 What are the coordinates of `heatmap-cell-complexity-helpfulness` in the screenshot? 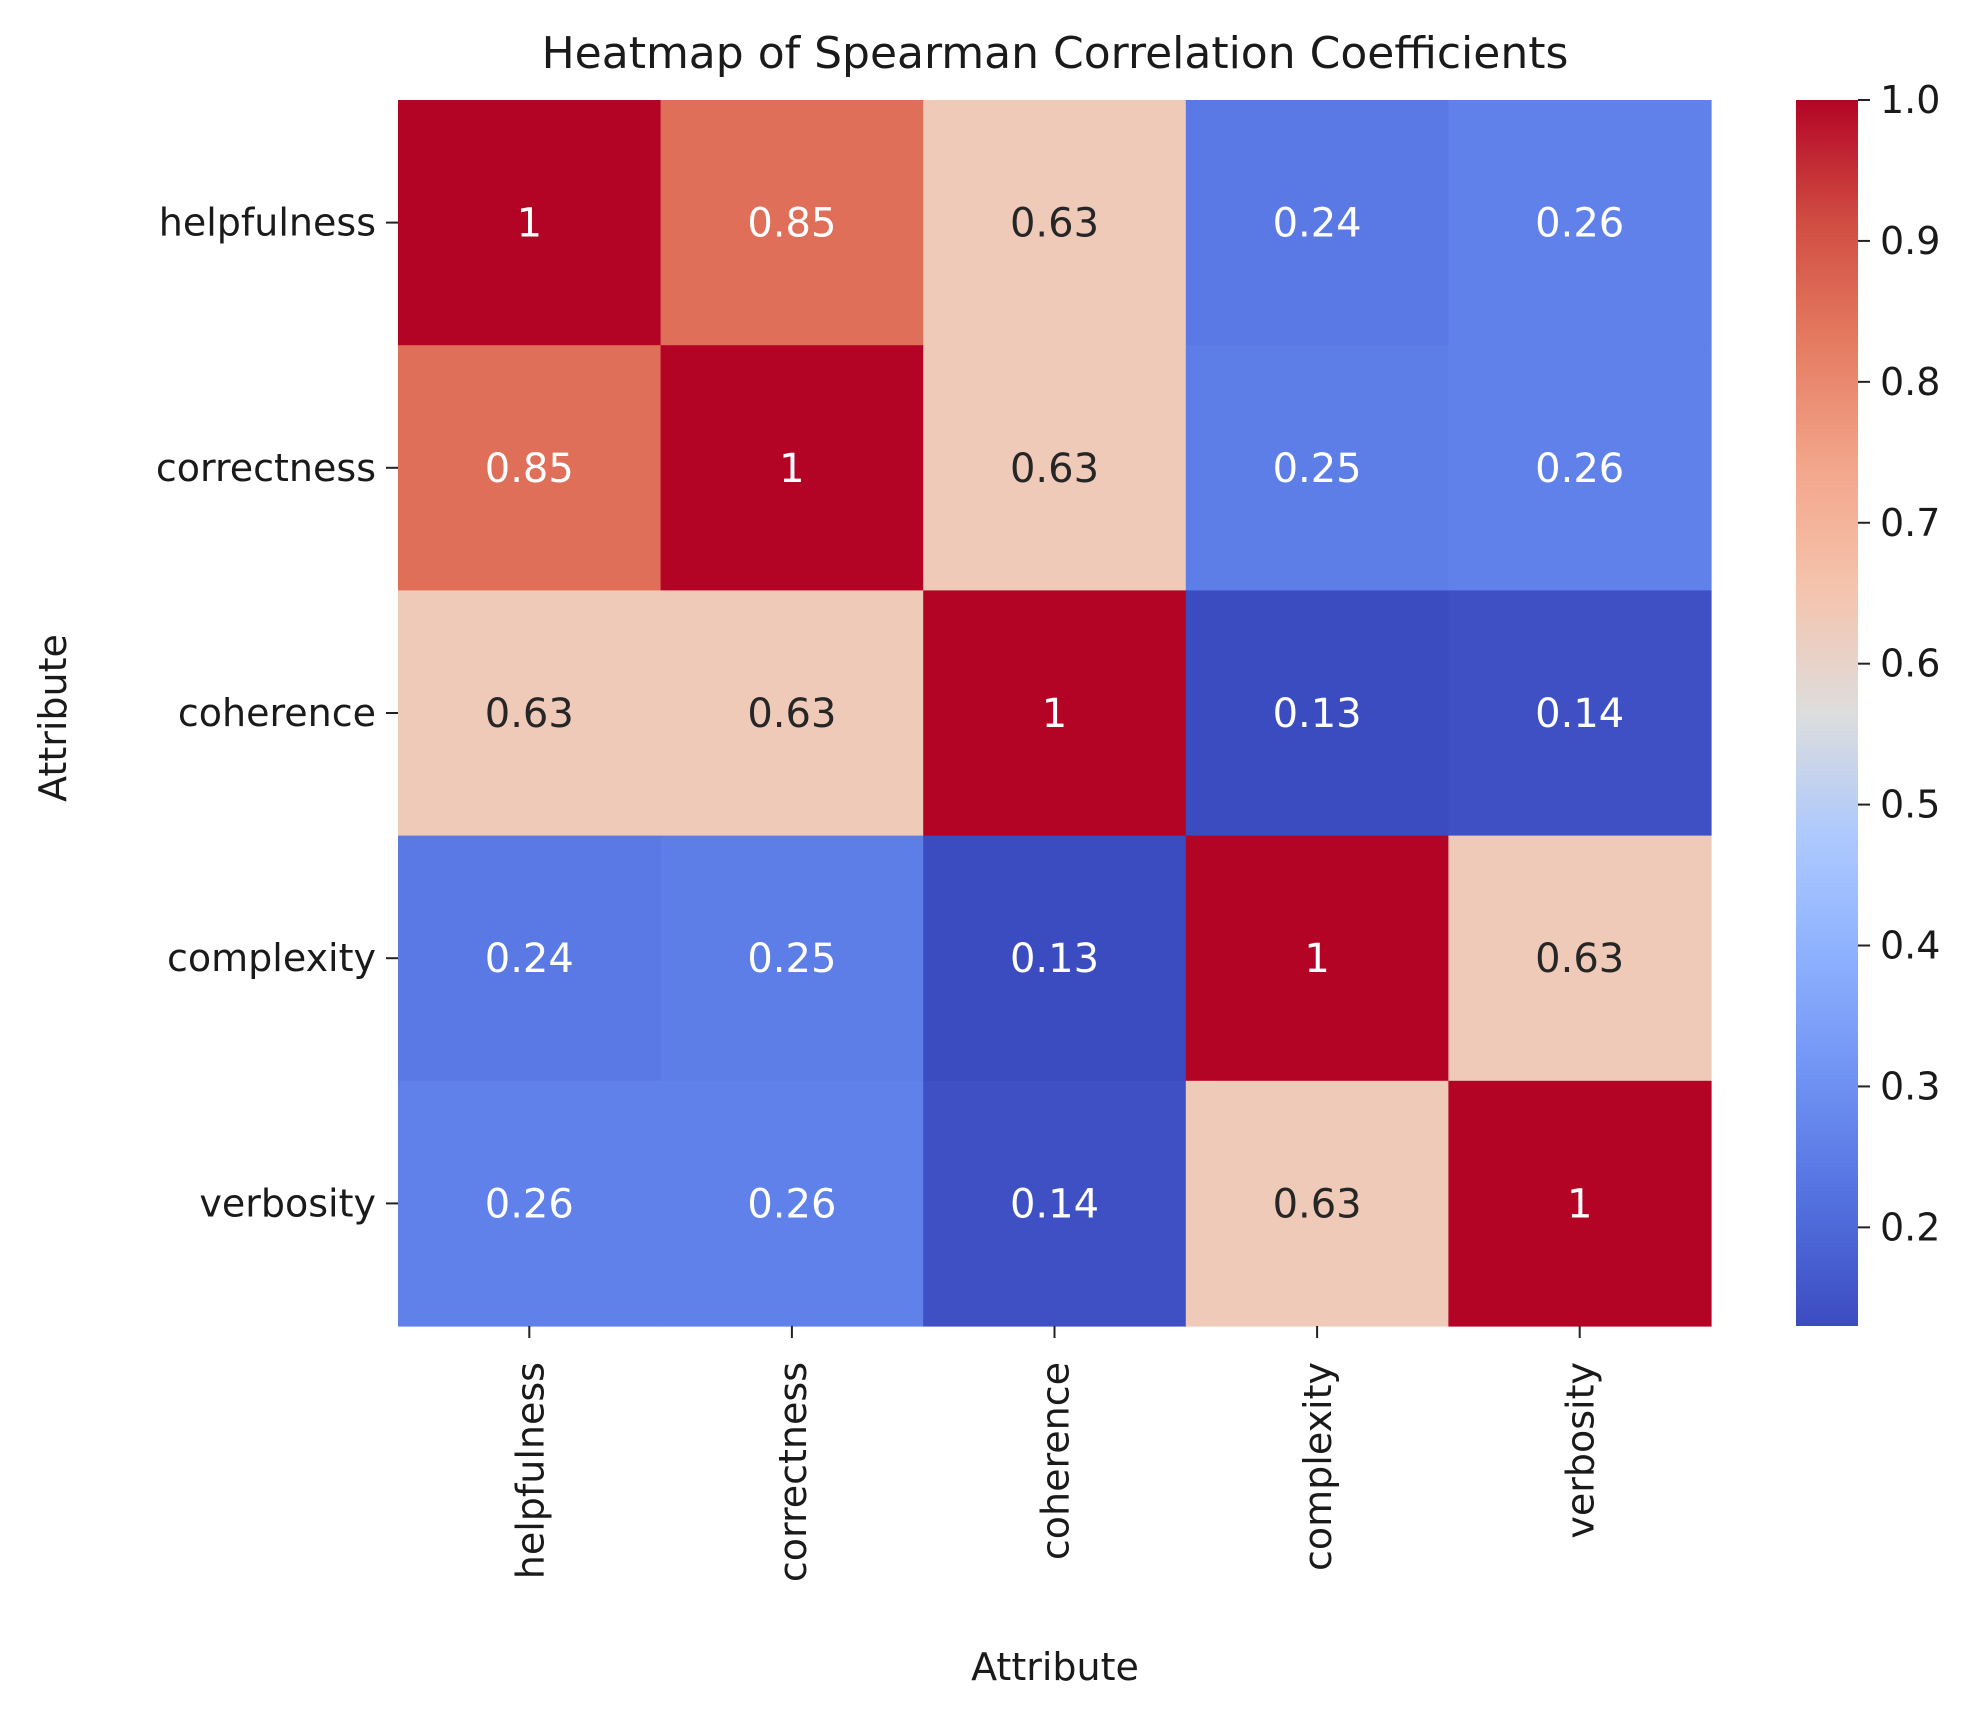 It's located at (530, 958).